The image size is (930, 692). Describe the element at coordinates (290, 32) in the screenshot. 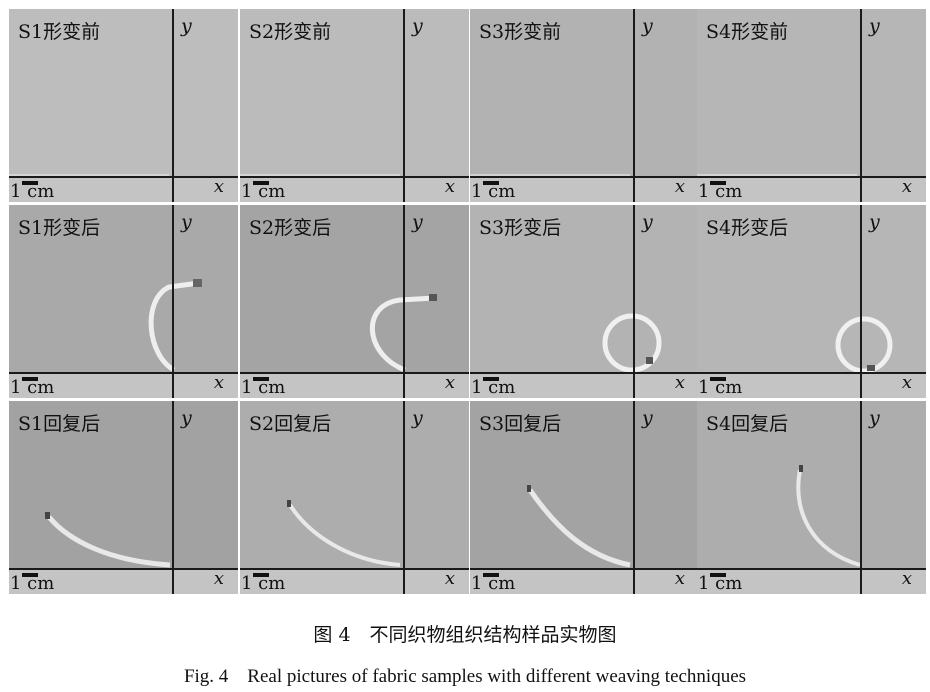

I see `panel-label: S2形变前` at that location.